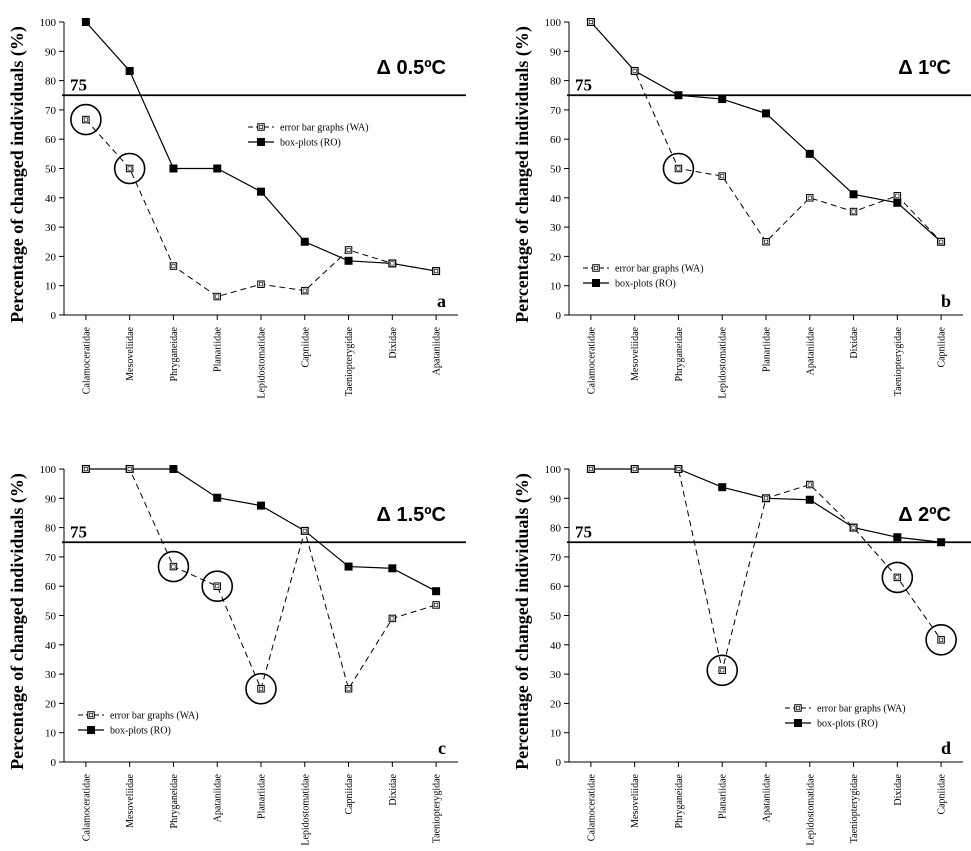 This screenshot has width=971, height=851. Describe the element at coordinates (556, 257) in the screenshot. I see `y-tick-label: 20` at that location.